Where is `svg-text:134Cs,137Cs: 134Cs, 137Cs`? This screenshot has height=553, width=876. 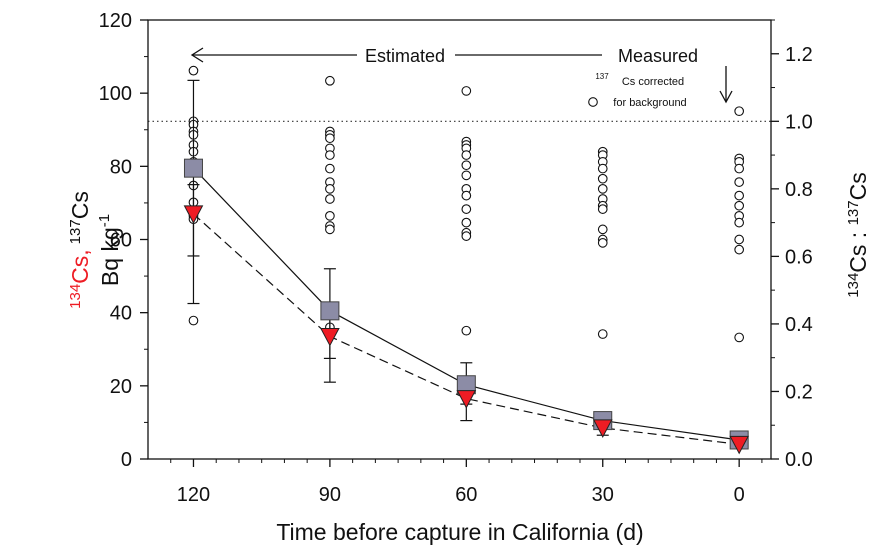
svg-text:134Cs,137Cs: 134Cs, 137Cs is located at coordinates (80, 250).